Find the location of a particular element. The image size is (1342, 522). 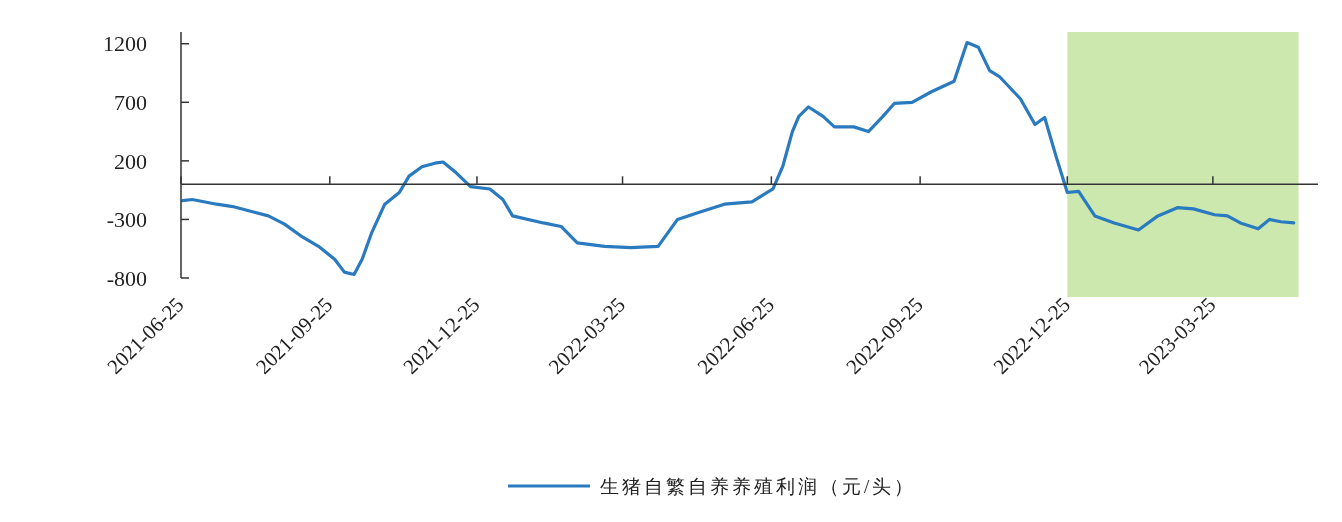

y-tick-label: -300 is located at coordinates (126, 220).